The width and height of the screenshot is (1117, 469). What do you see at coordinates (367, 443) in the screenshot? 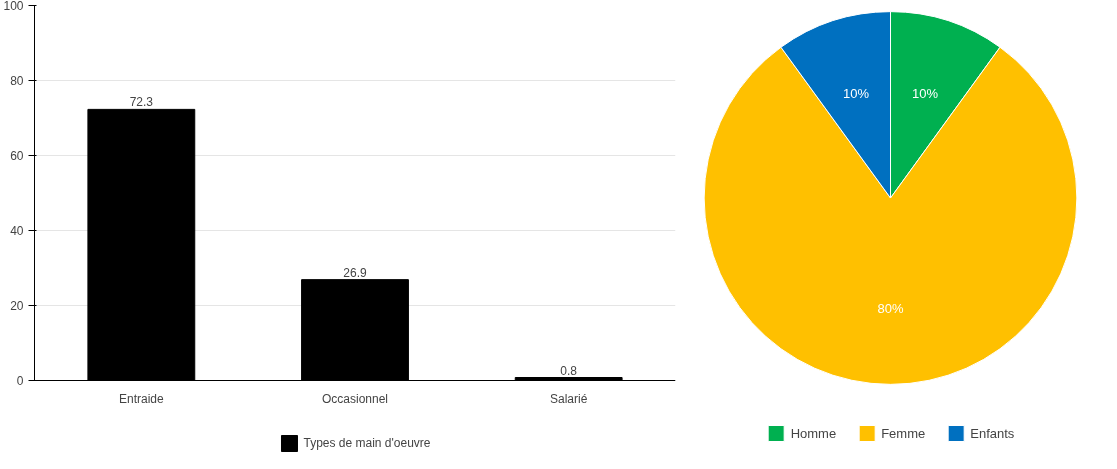
I see `legend-label: Types de main d'oeuvre` at bounding box center [367, 443].